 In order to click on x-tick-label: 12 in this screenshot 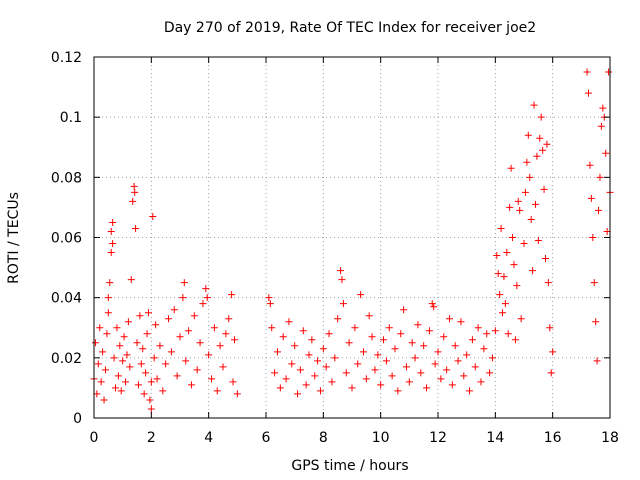, I will do `click(438, 438)`.